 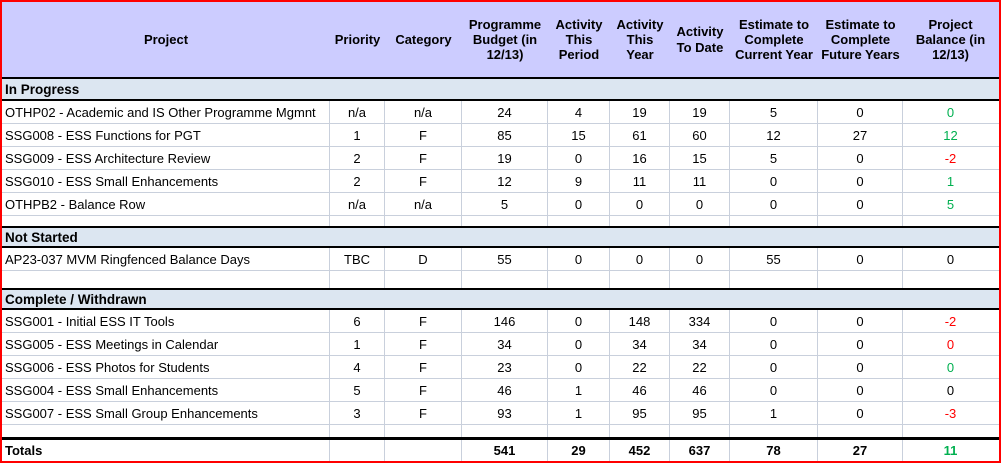 What do you see at coordinates (166, 279) in the screenshot?
I see `cell-project` at bounding box center [166, 279].